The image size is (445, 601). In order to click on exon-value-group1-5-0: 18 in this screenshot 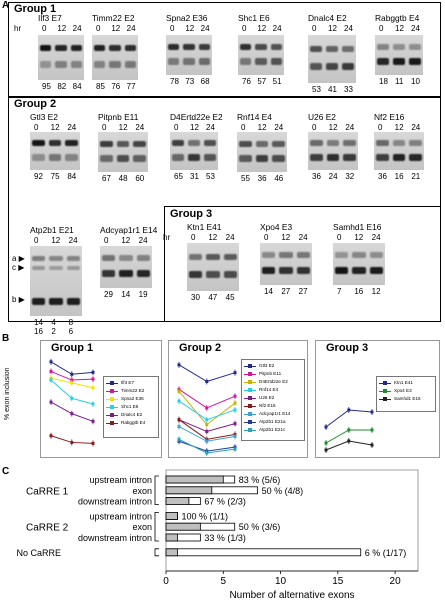, I will do `click(383, 81)`.